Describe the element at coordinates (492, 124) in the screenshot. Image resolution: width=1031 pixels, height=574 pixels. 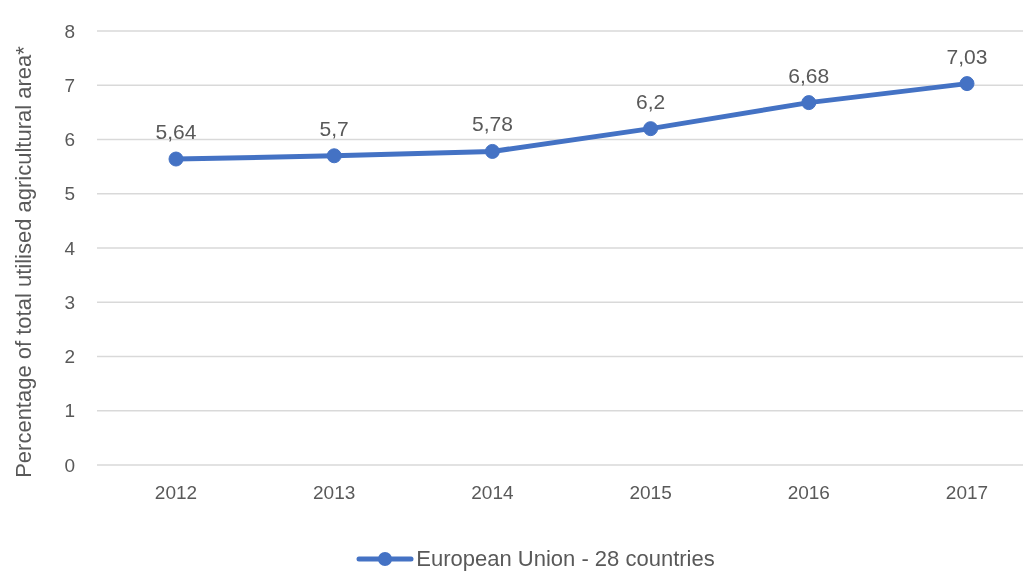
I see `data-label: 5,78` at that location.